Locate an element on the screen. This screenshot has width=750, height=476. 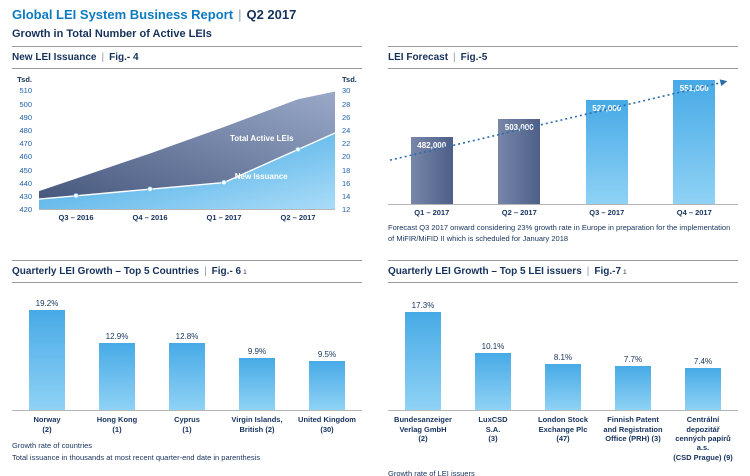
issuance-right-axis: Tsd. 30 28 26 24 22 20 18 16 14 12 is located at coordinates (348, 144).